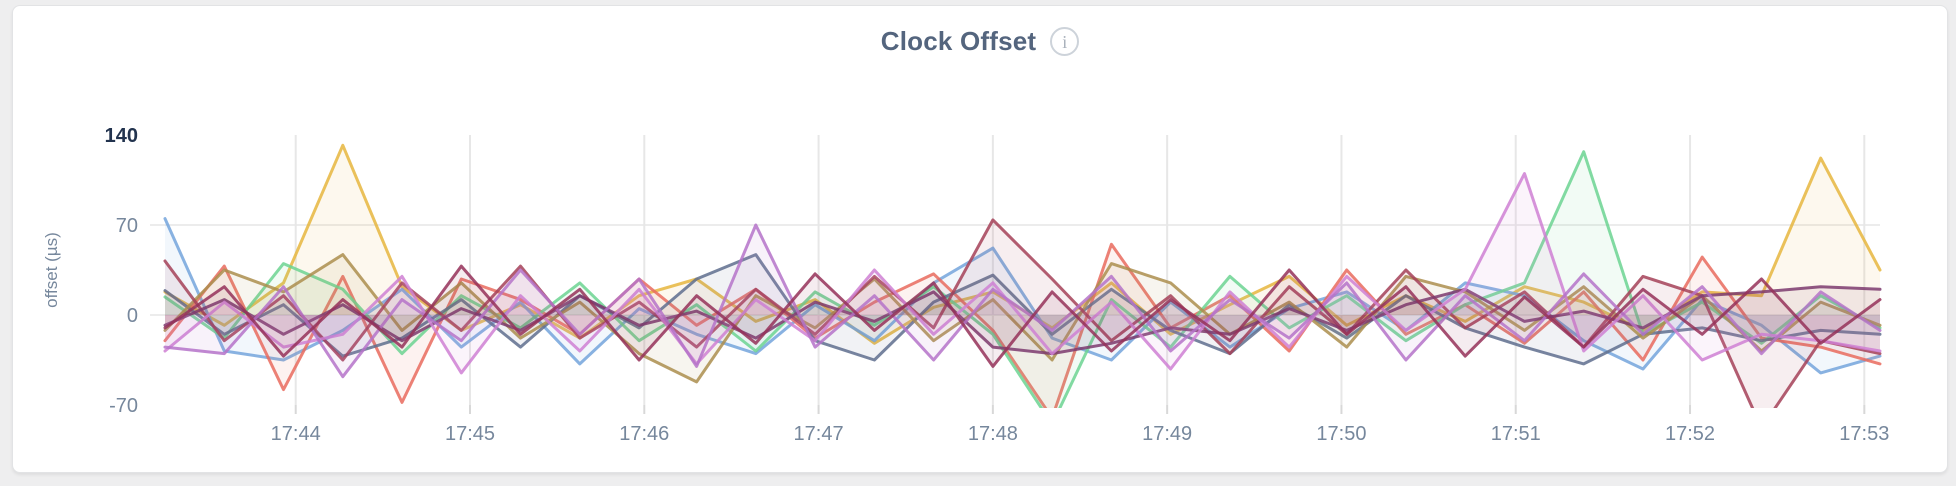 The image size is (1956, 486). Describe the element at coordinates (1864, 434) in the screenshot. I see `x-tick-label: 17:53` at that location.